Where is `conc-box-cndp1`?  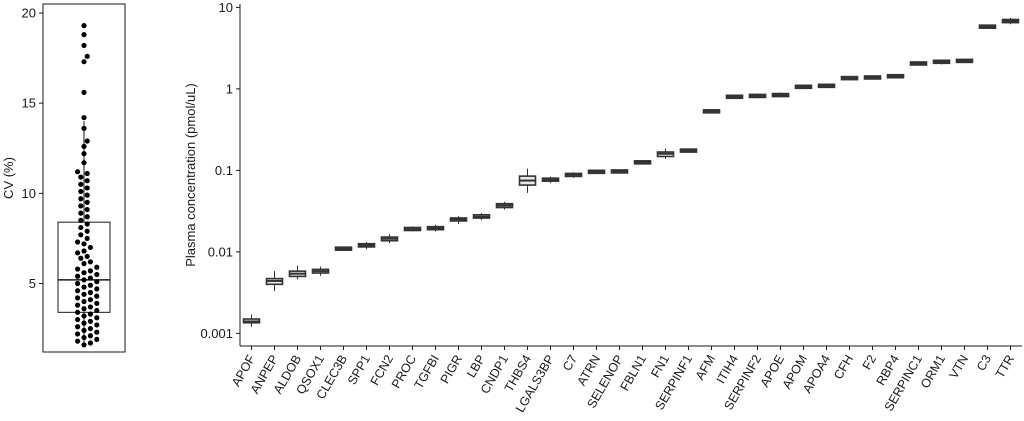
conc-box-cndp1 is located at coordinates (504, 205).